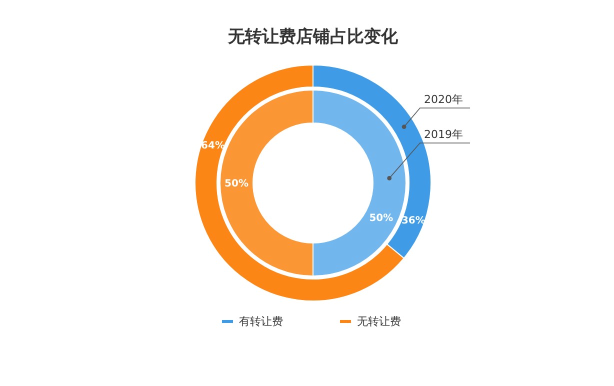  Describe the element at coordinates (443, 134) in the screenshot. I see `slice-label: 2019年` at that location.